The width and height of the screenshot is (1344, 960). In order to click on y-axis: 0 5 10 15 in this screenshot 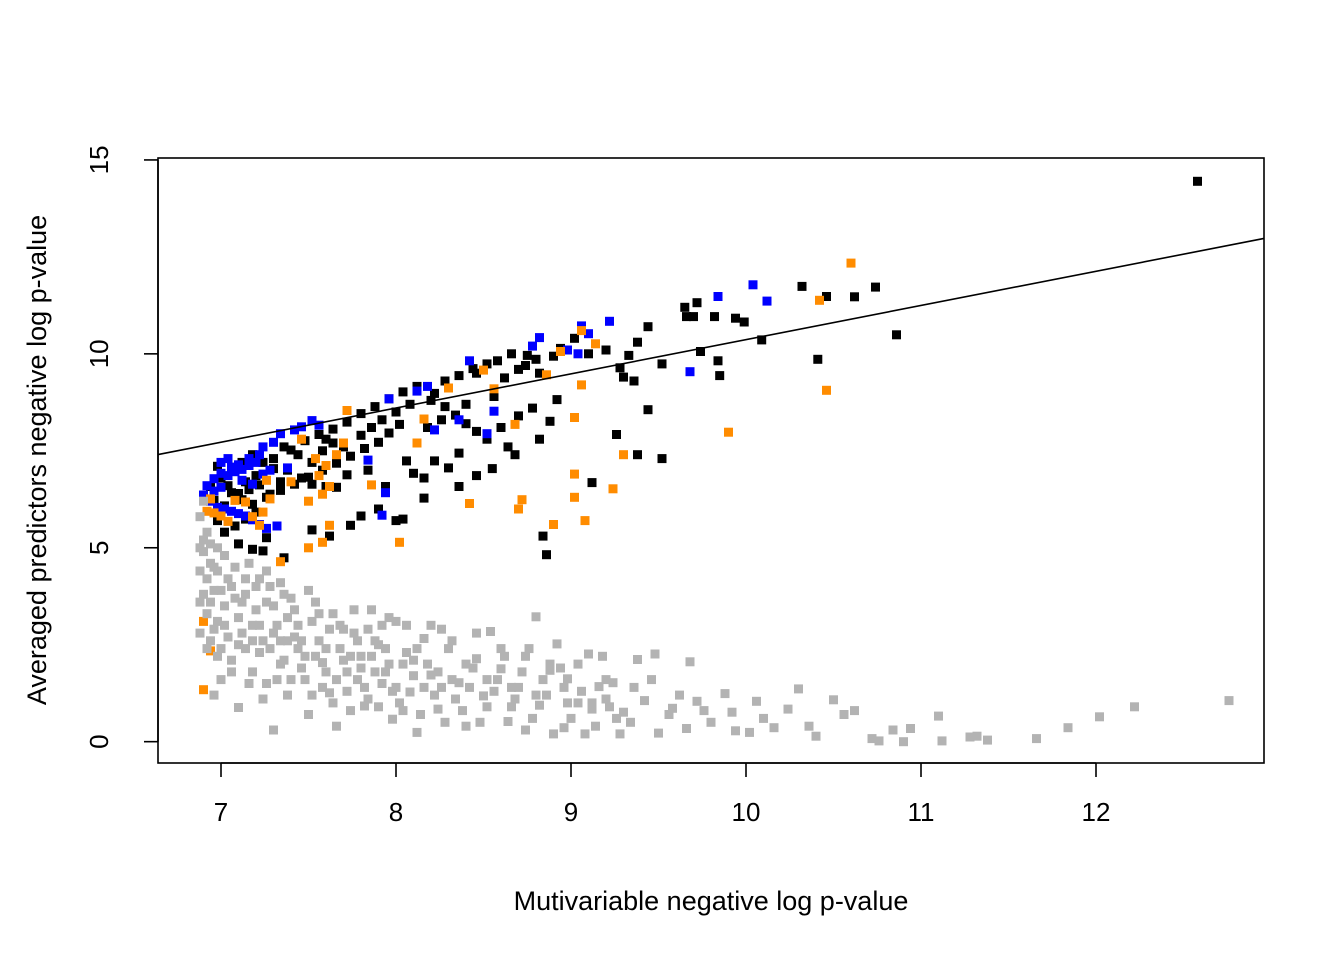, I will do `click(121, 447)`.